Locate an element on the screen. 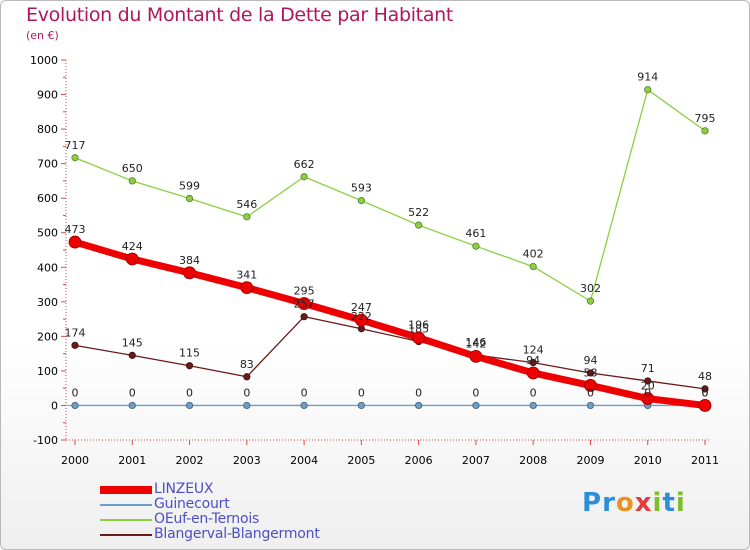  y-tick-label: 900 is located at coordinates (47, 95).